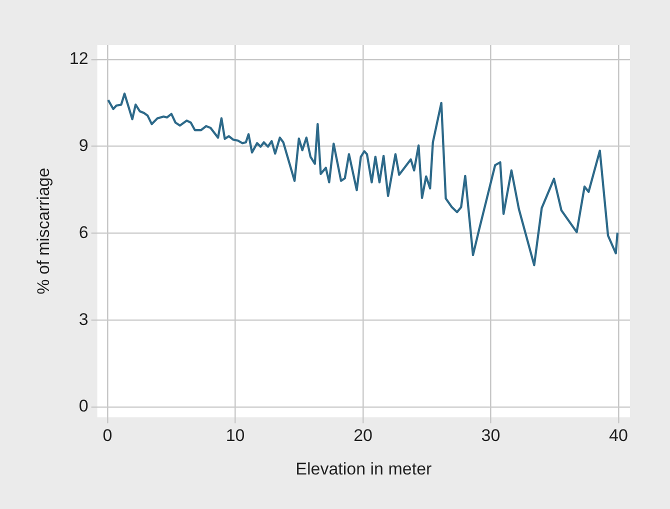 The height and width of the screenshot is (509, 670). Describe the element at coordinates (235, 436) in the screenshot. I see `x-tick-label: 10` at that location.